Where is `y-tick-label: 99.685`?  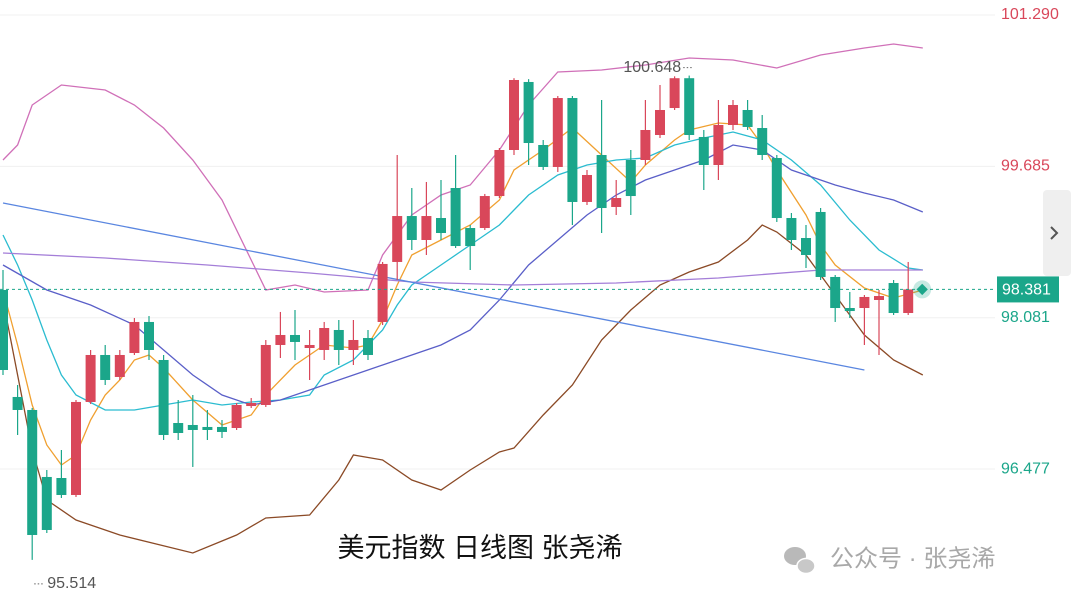
y-tick-label: 99.685 is located at coordinates (1025, 166).